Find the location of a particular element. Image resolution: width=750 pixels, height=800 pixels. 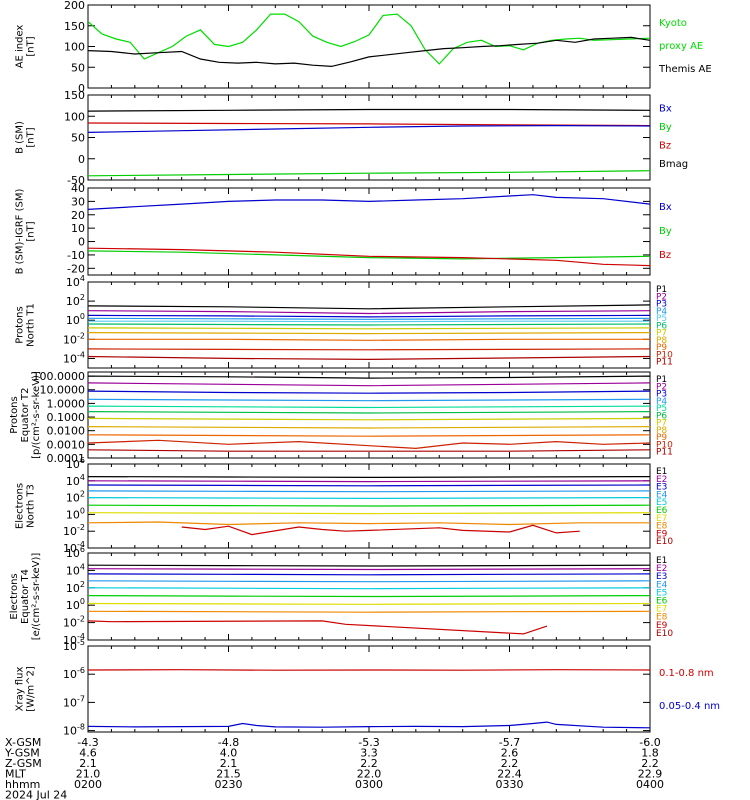

channel-label: E5 is located at coordinates (661, 503).